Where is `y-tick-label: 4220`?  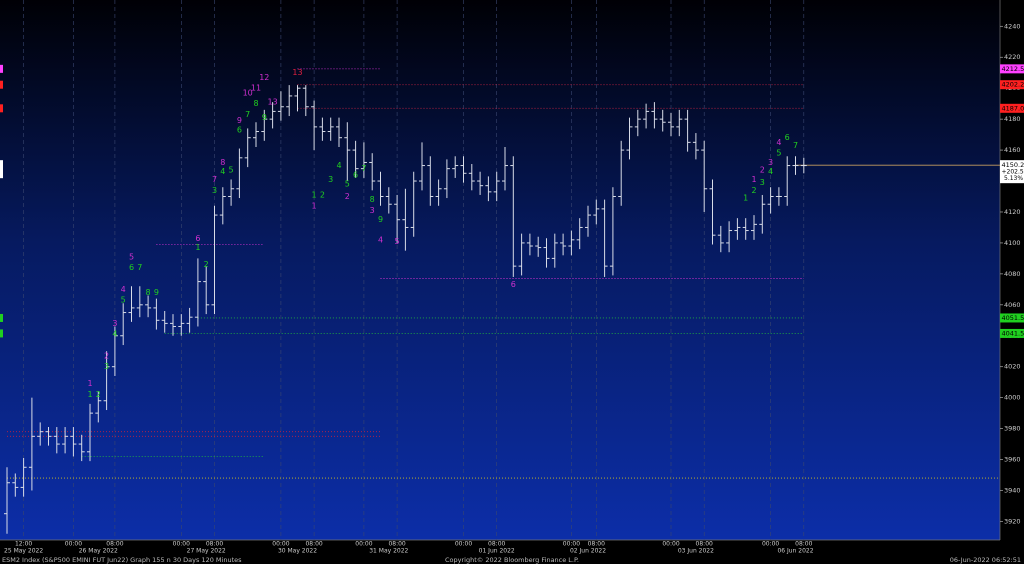 y-tick-label: 4220 is located at coordinates (1012, 57).